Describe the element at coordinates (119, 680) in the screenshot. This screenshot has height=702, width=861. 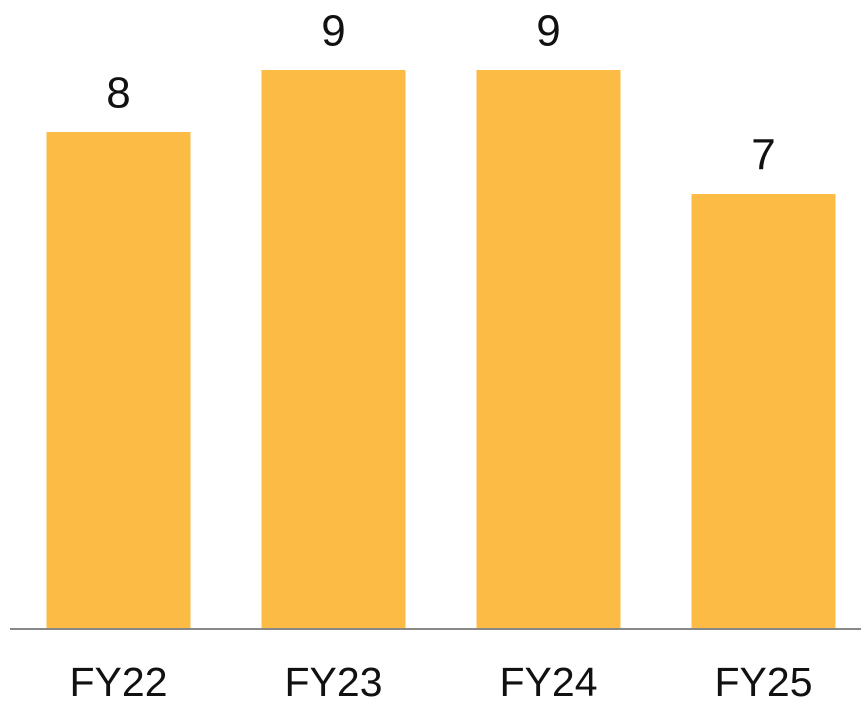
I see `x-tick-label: FY22` at that location.